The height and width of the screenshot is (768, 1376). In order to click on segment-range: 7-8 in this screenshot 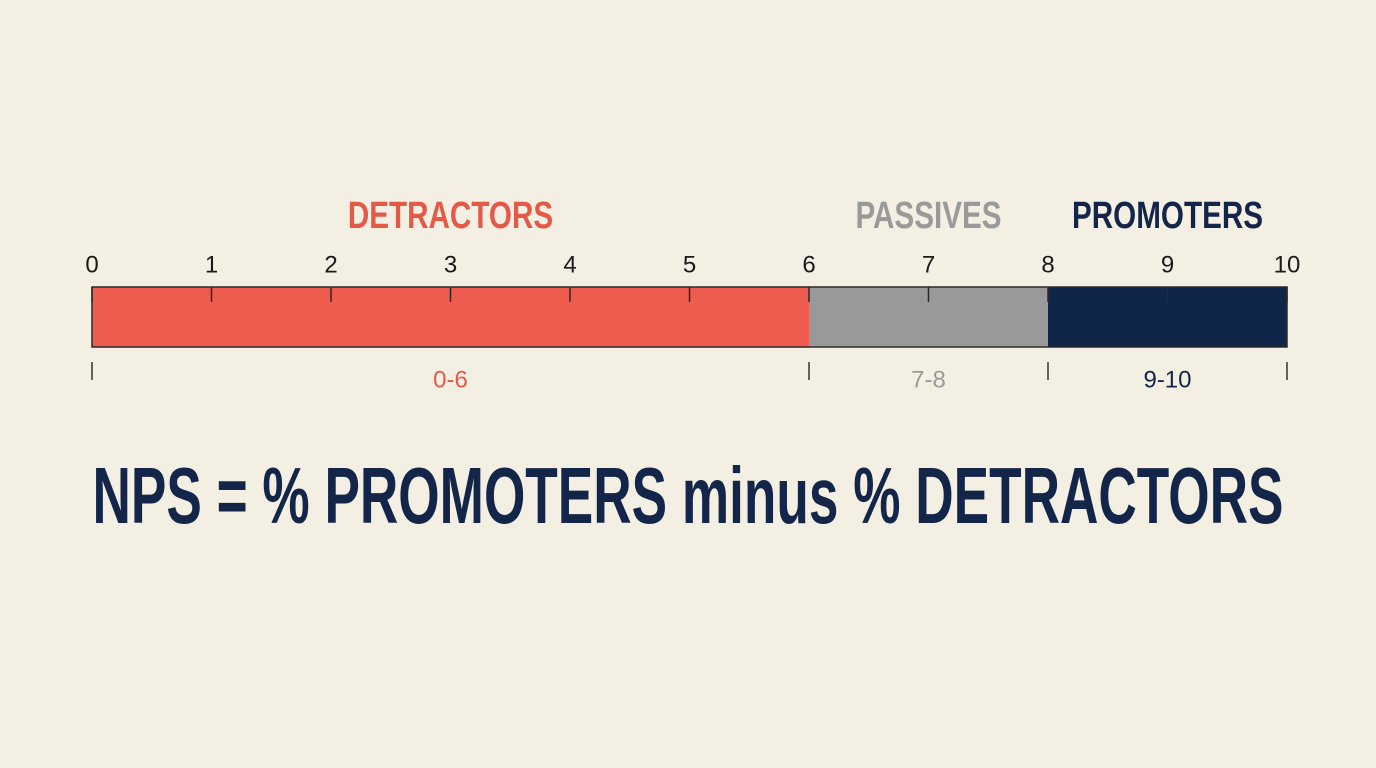, I will do `click(928, 379)`.